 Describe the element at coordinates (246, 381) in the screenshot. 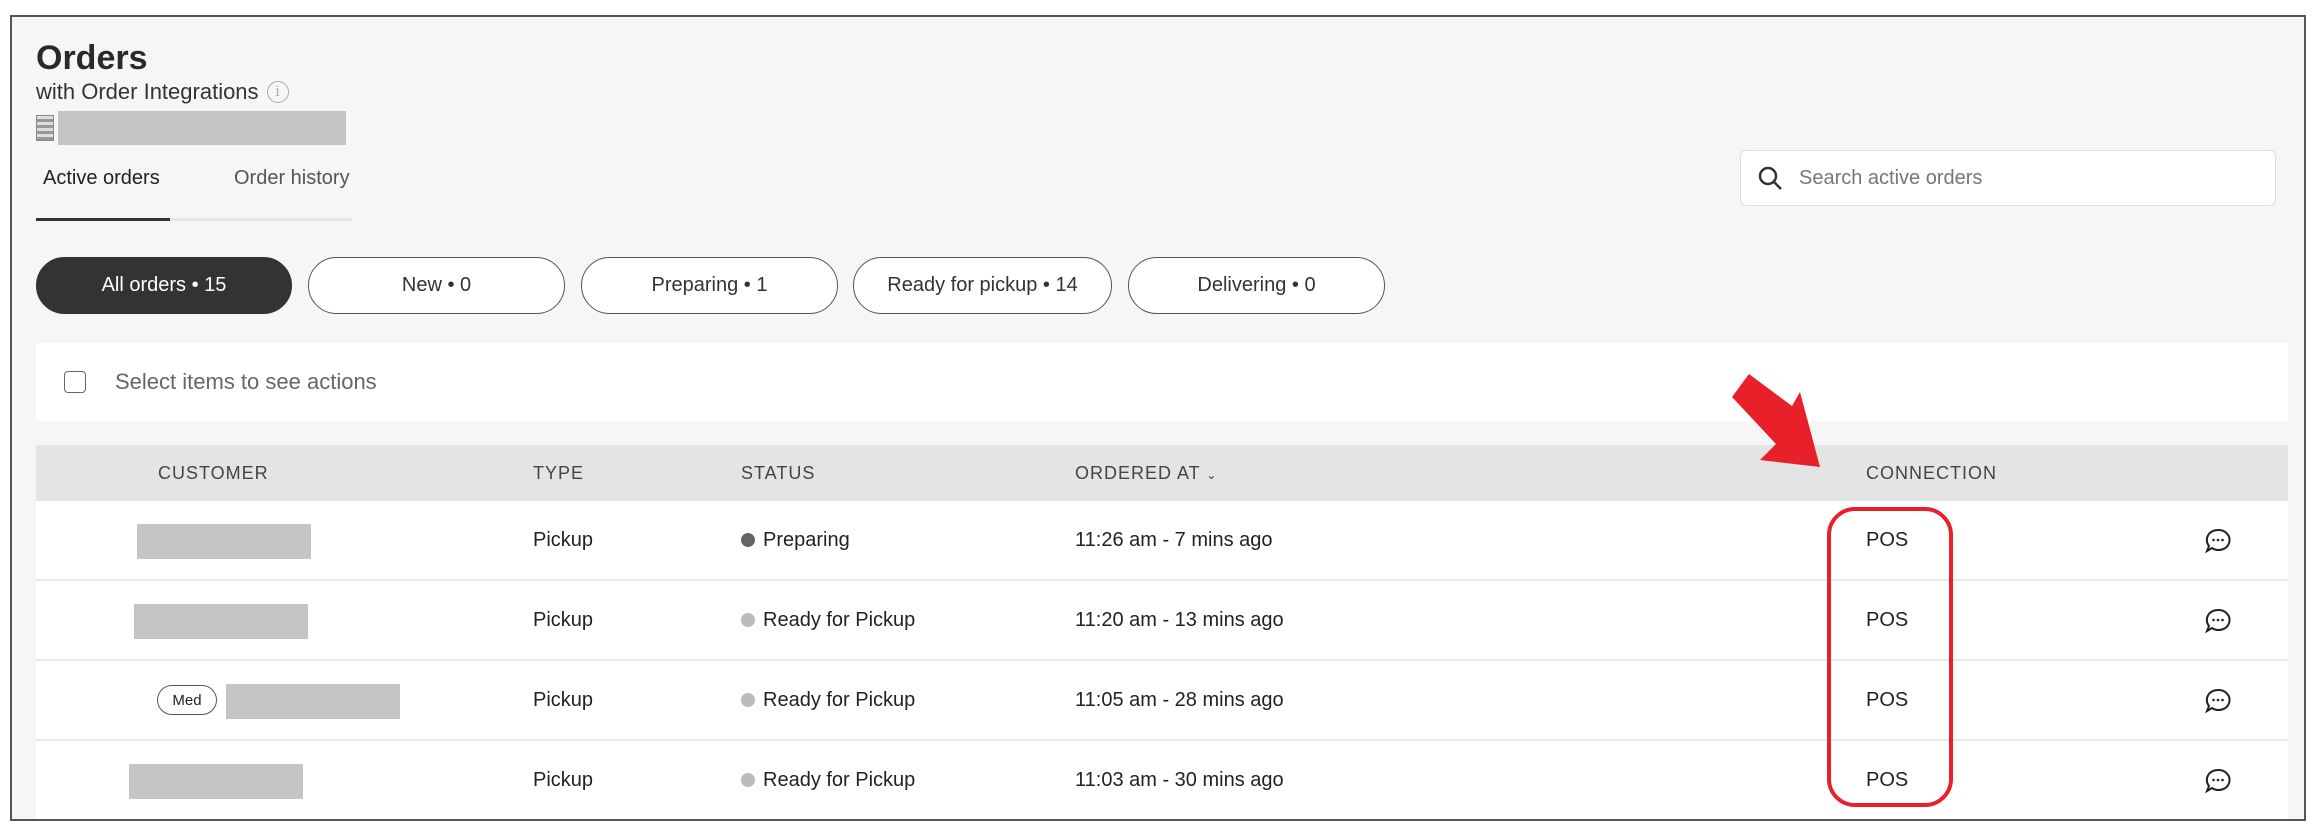

I see `select-hint: Select items to see actions` at that location.